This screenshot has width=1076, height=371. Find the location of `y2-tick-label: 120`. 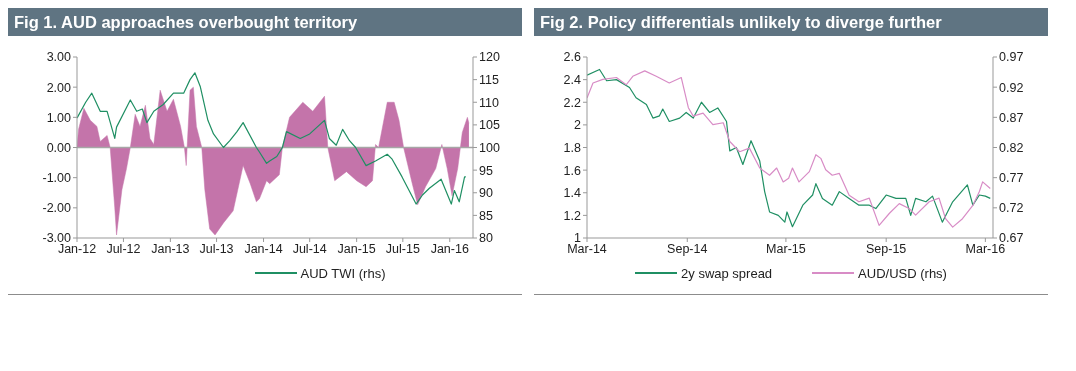

y2-tick-label: 120 is located at coordinates (489, 57).